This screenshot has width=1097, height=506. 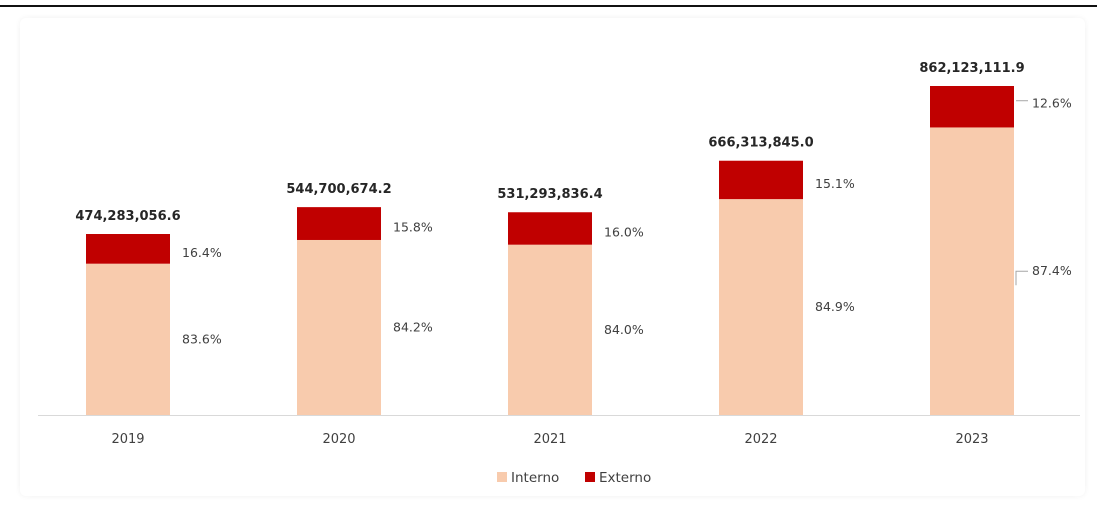 What do you see at coordinates (971, 439) in the screenshot?
I see `x-tick-label-2023: 2023` at bounding box center [971, 439].